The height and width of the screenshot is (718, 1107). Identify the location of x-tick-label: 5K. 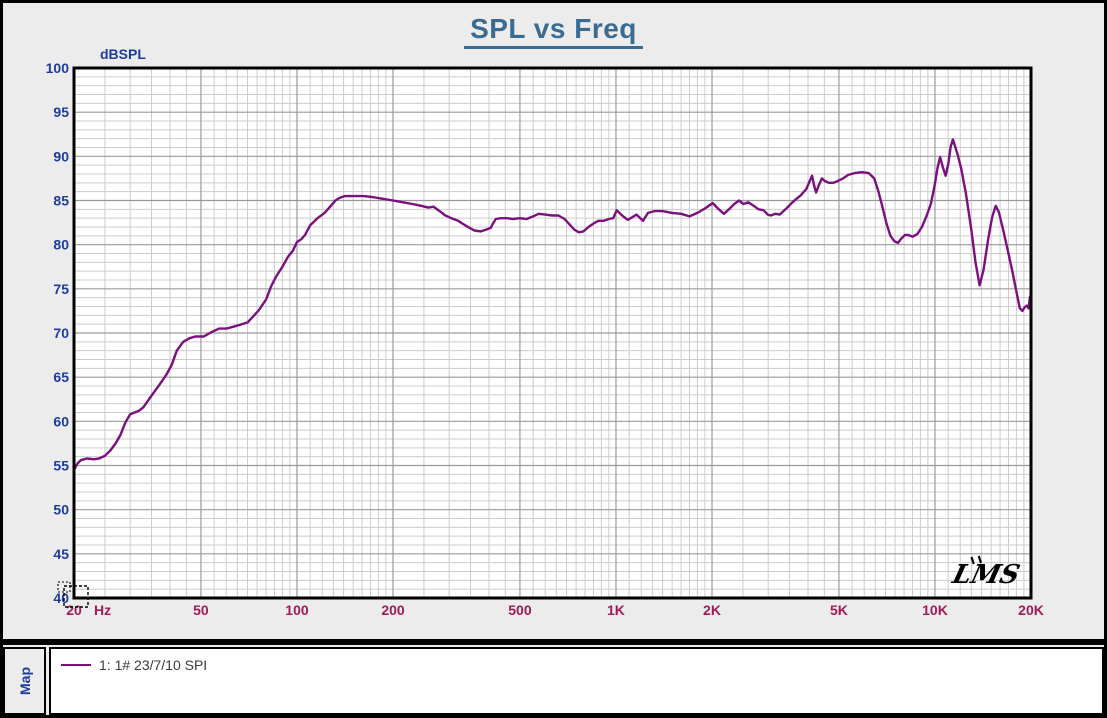
(839, 610).